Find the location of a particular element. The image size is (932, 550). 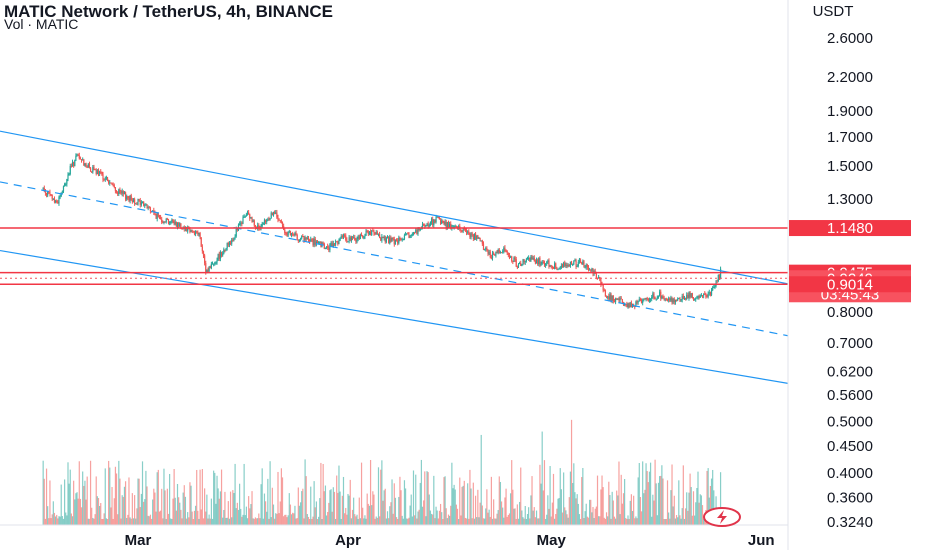

time-axis: Mar Apr May Jun is located at coordinates (450, 540).